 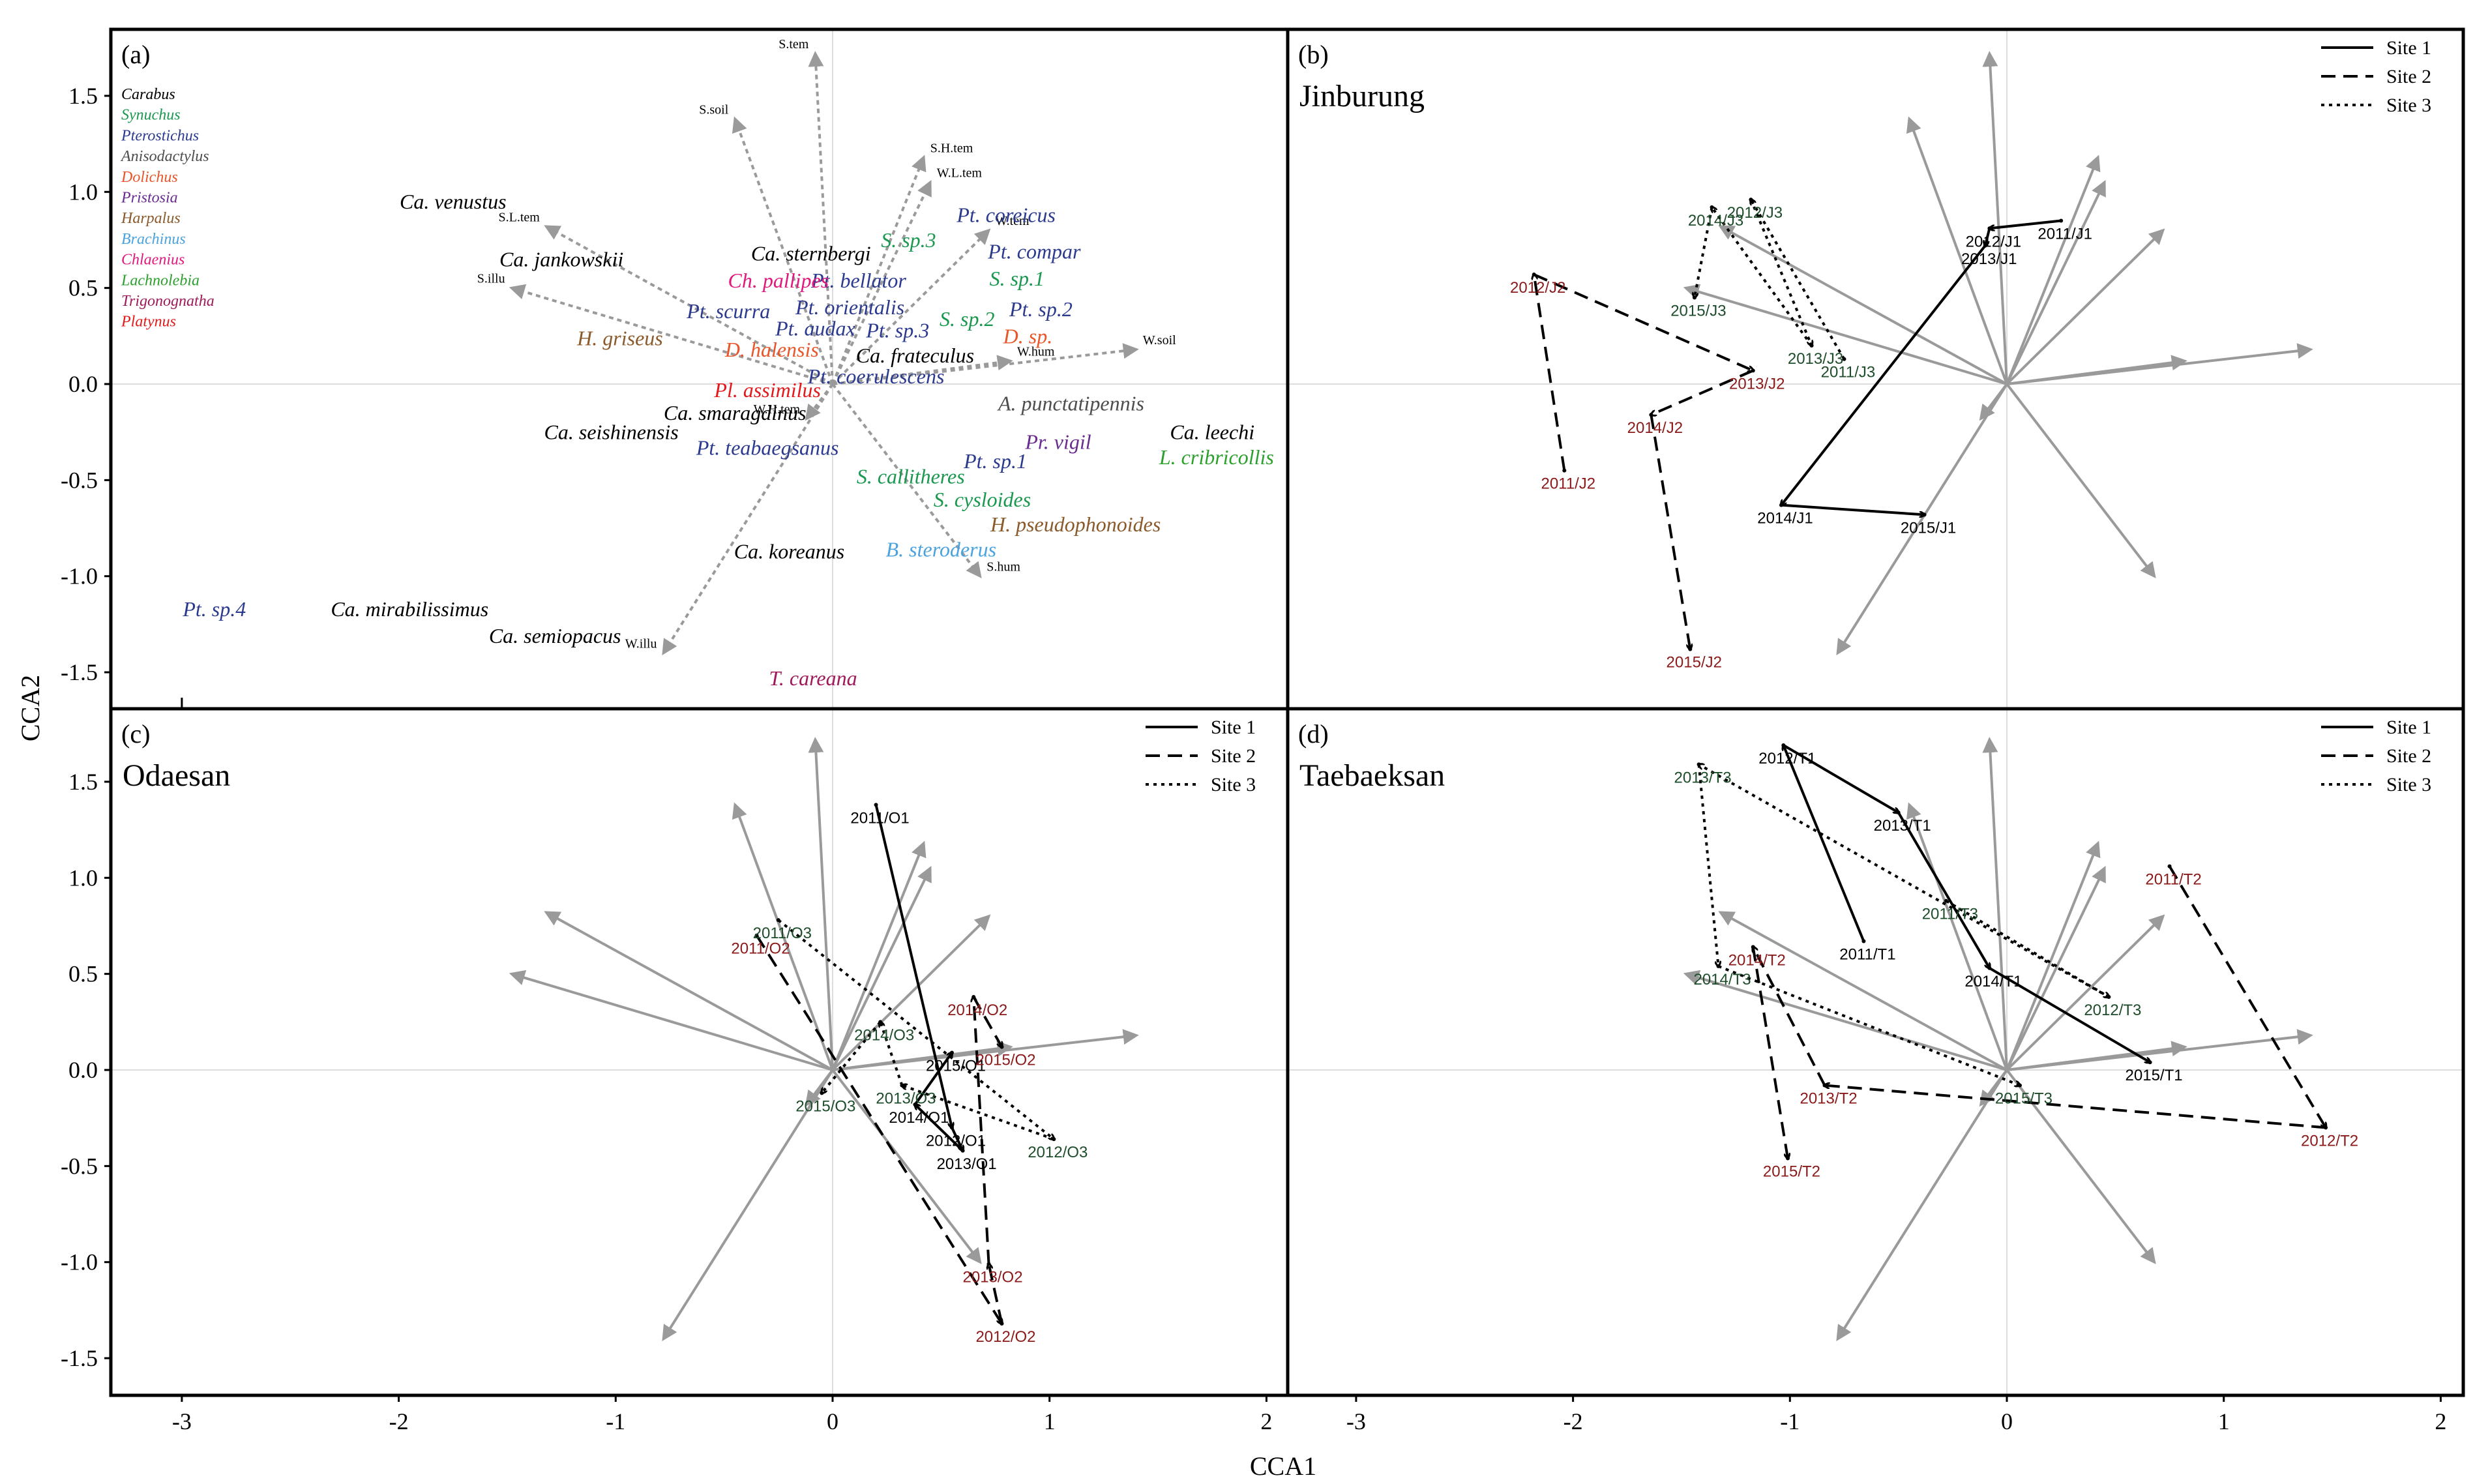 I want to click on genus-legend-item: Harpalus, so click(x=151, y=218).